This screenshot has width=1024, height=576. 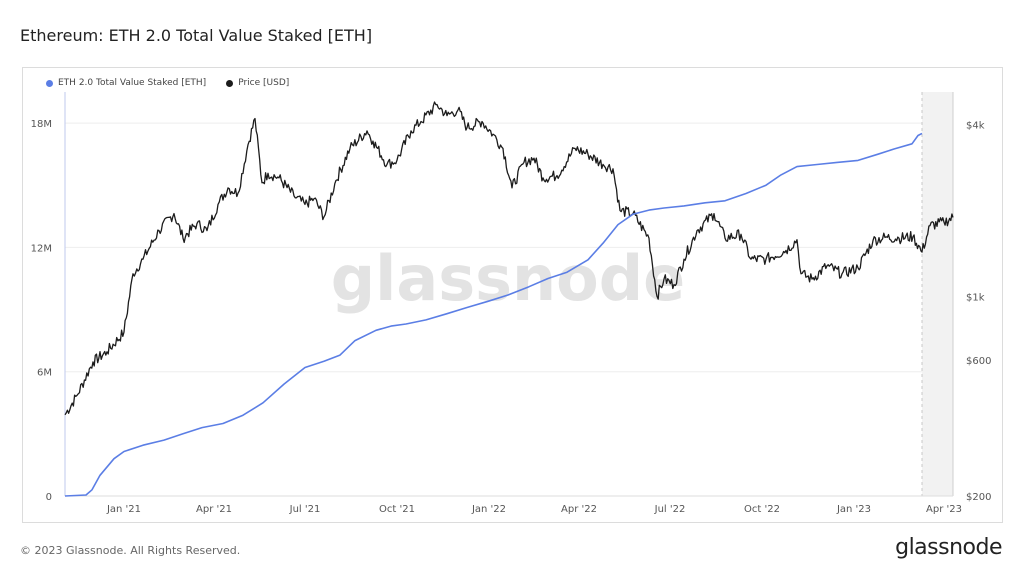 I want to click on legend-marker-price, so click(x=230, y=83).